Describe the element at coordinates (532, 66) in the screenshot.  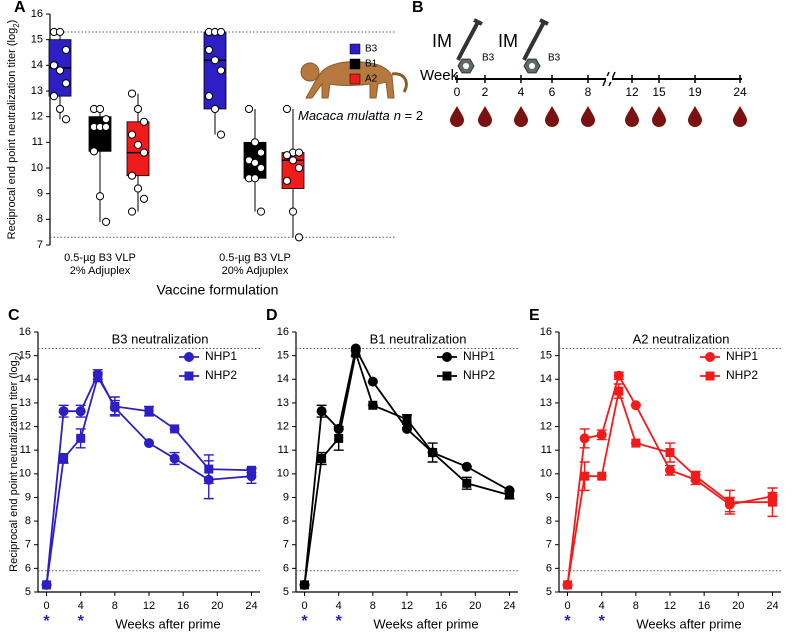
I see `antigen-icon-core` at that location.